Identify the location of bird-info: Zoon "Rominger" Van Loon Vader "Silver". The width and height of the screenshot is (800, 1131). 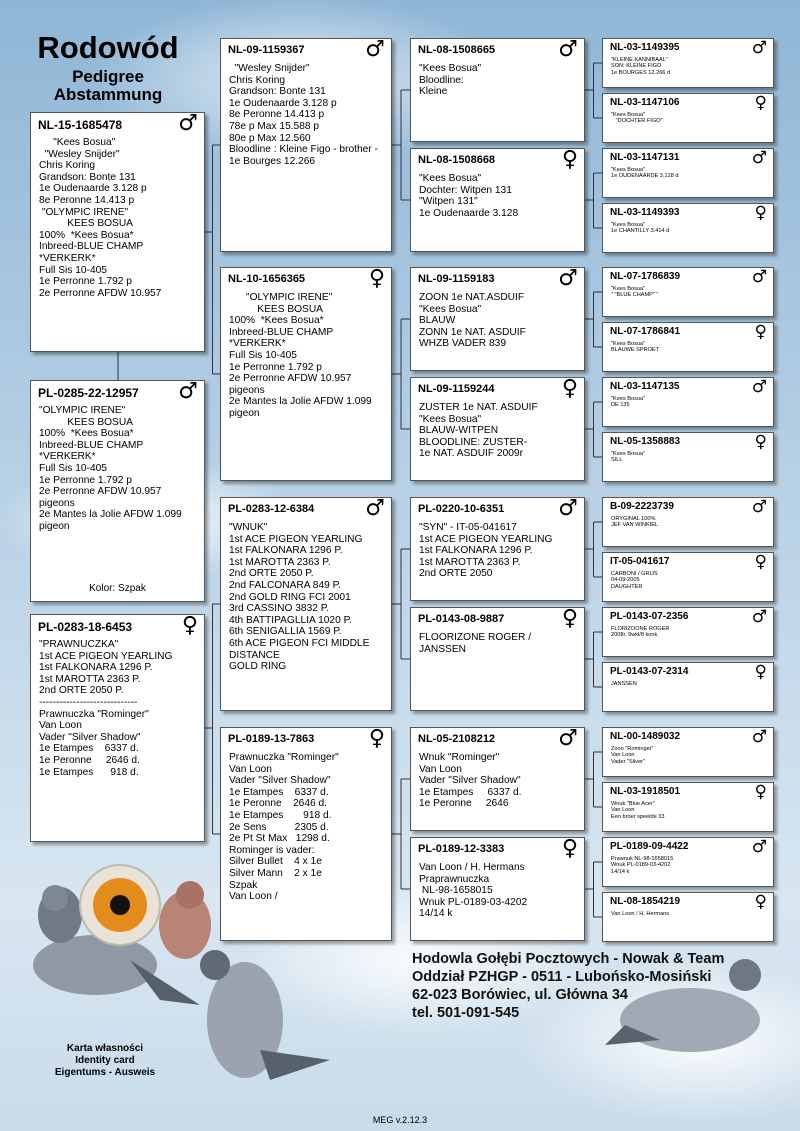
(690, 755).